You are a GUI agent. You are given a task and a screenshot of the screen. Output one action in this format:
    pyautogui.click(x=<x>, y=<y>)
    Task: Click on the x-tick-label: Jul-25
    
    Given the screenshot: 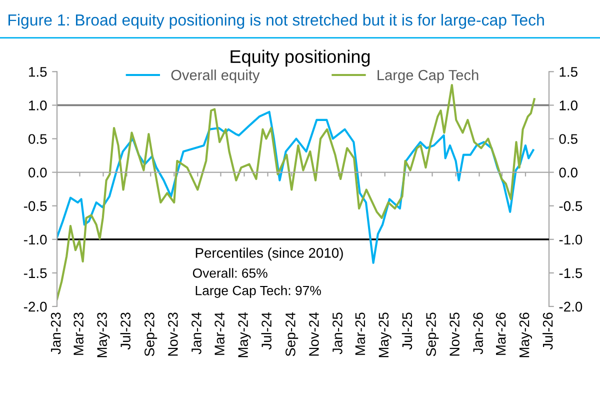 What is the action you would take?
    pyautogui.click(x=407, y=331)
    